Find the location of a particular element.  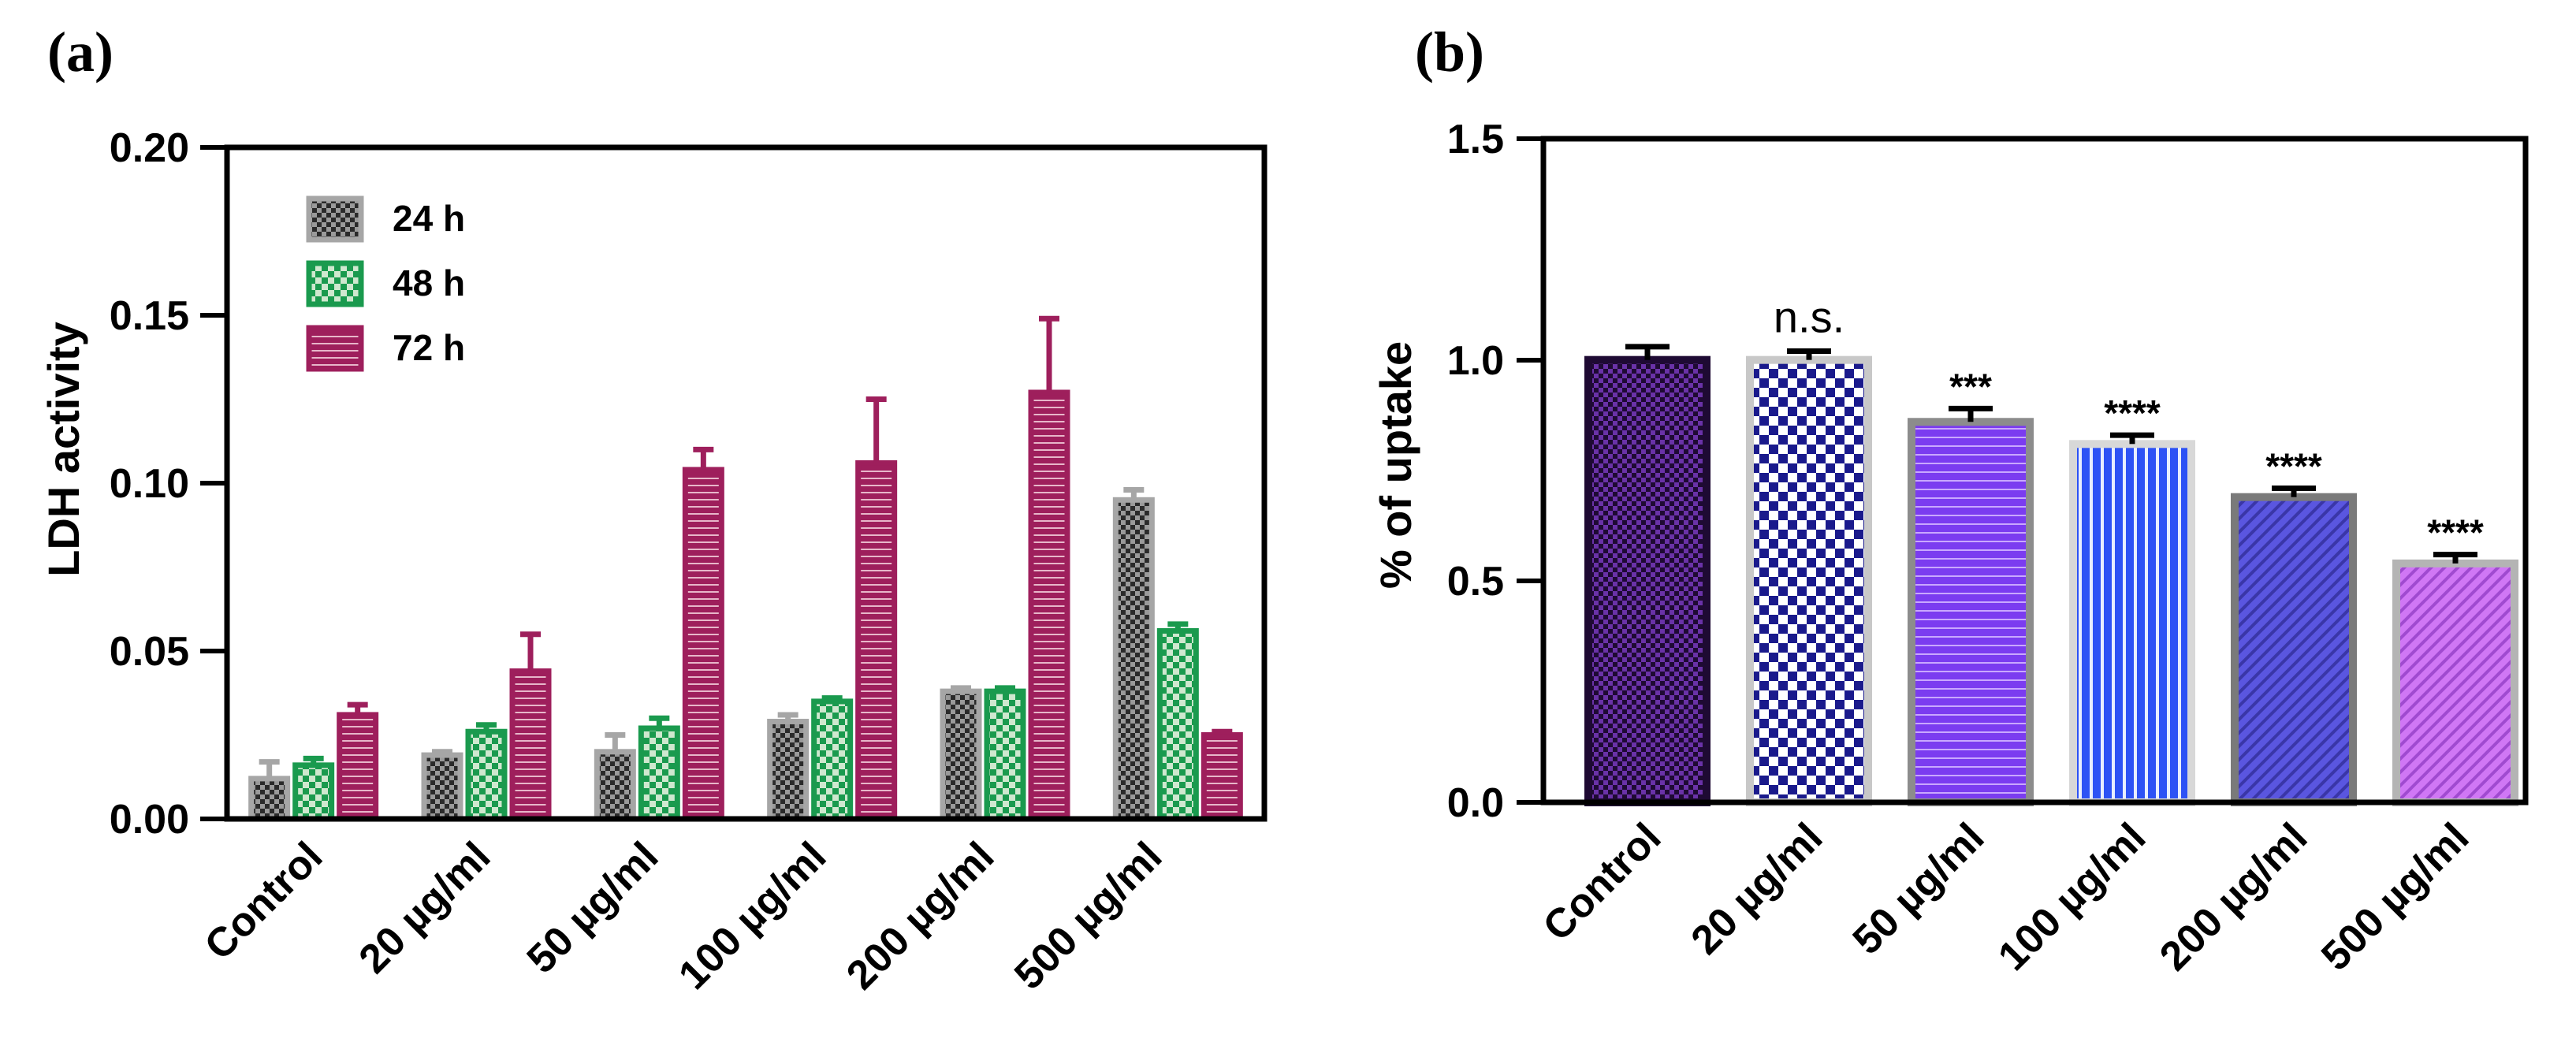

panel-a-label: (a) is located at coordinates (80, 52).